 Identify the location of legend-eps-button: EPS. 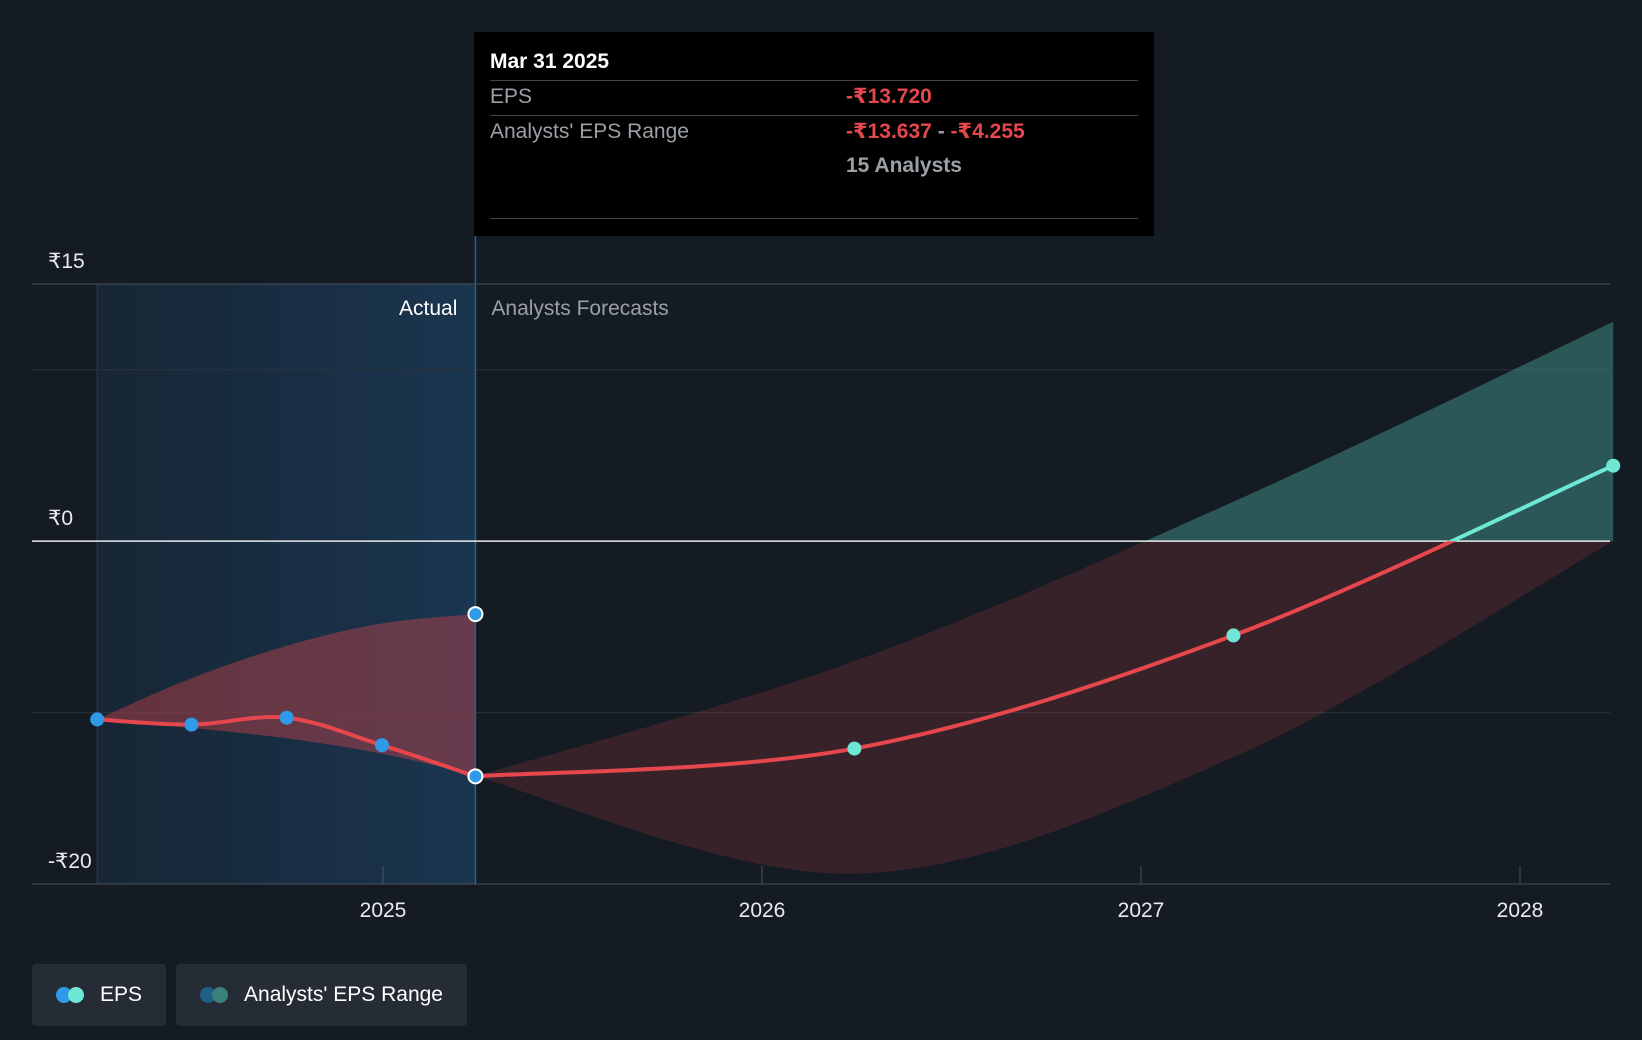
(99, 995).